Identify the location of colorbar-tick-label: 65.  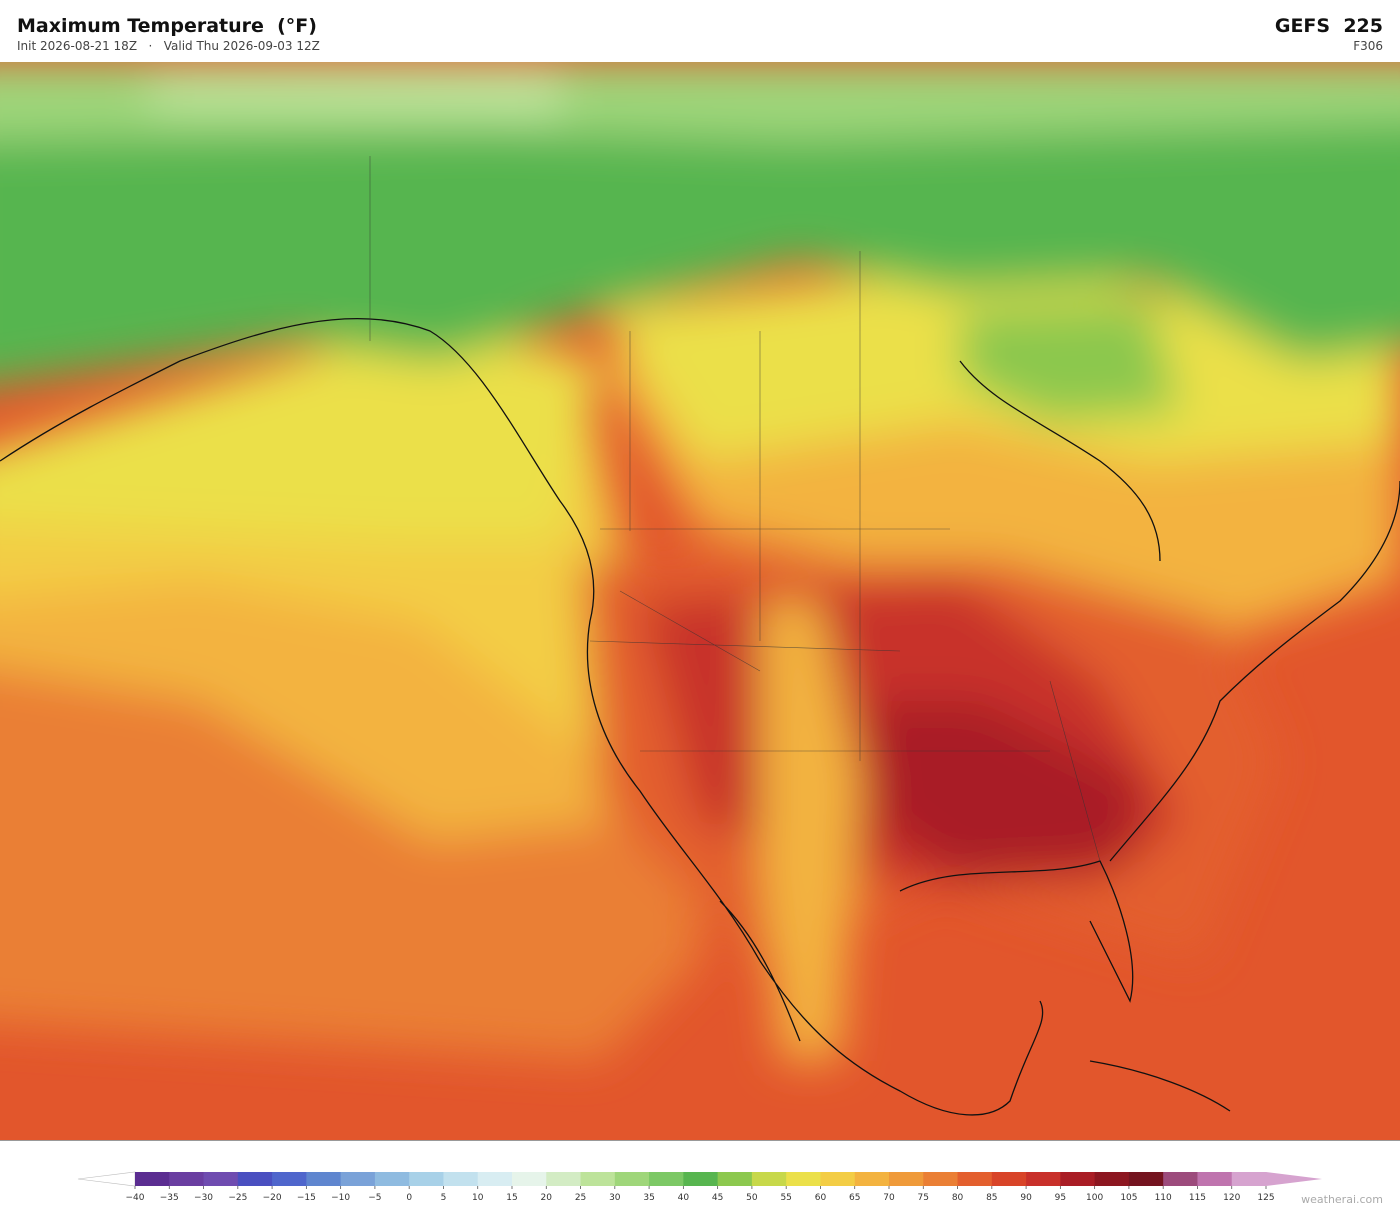
(854, 1198).